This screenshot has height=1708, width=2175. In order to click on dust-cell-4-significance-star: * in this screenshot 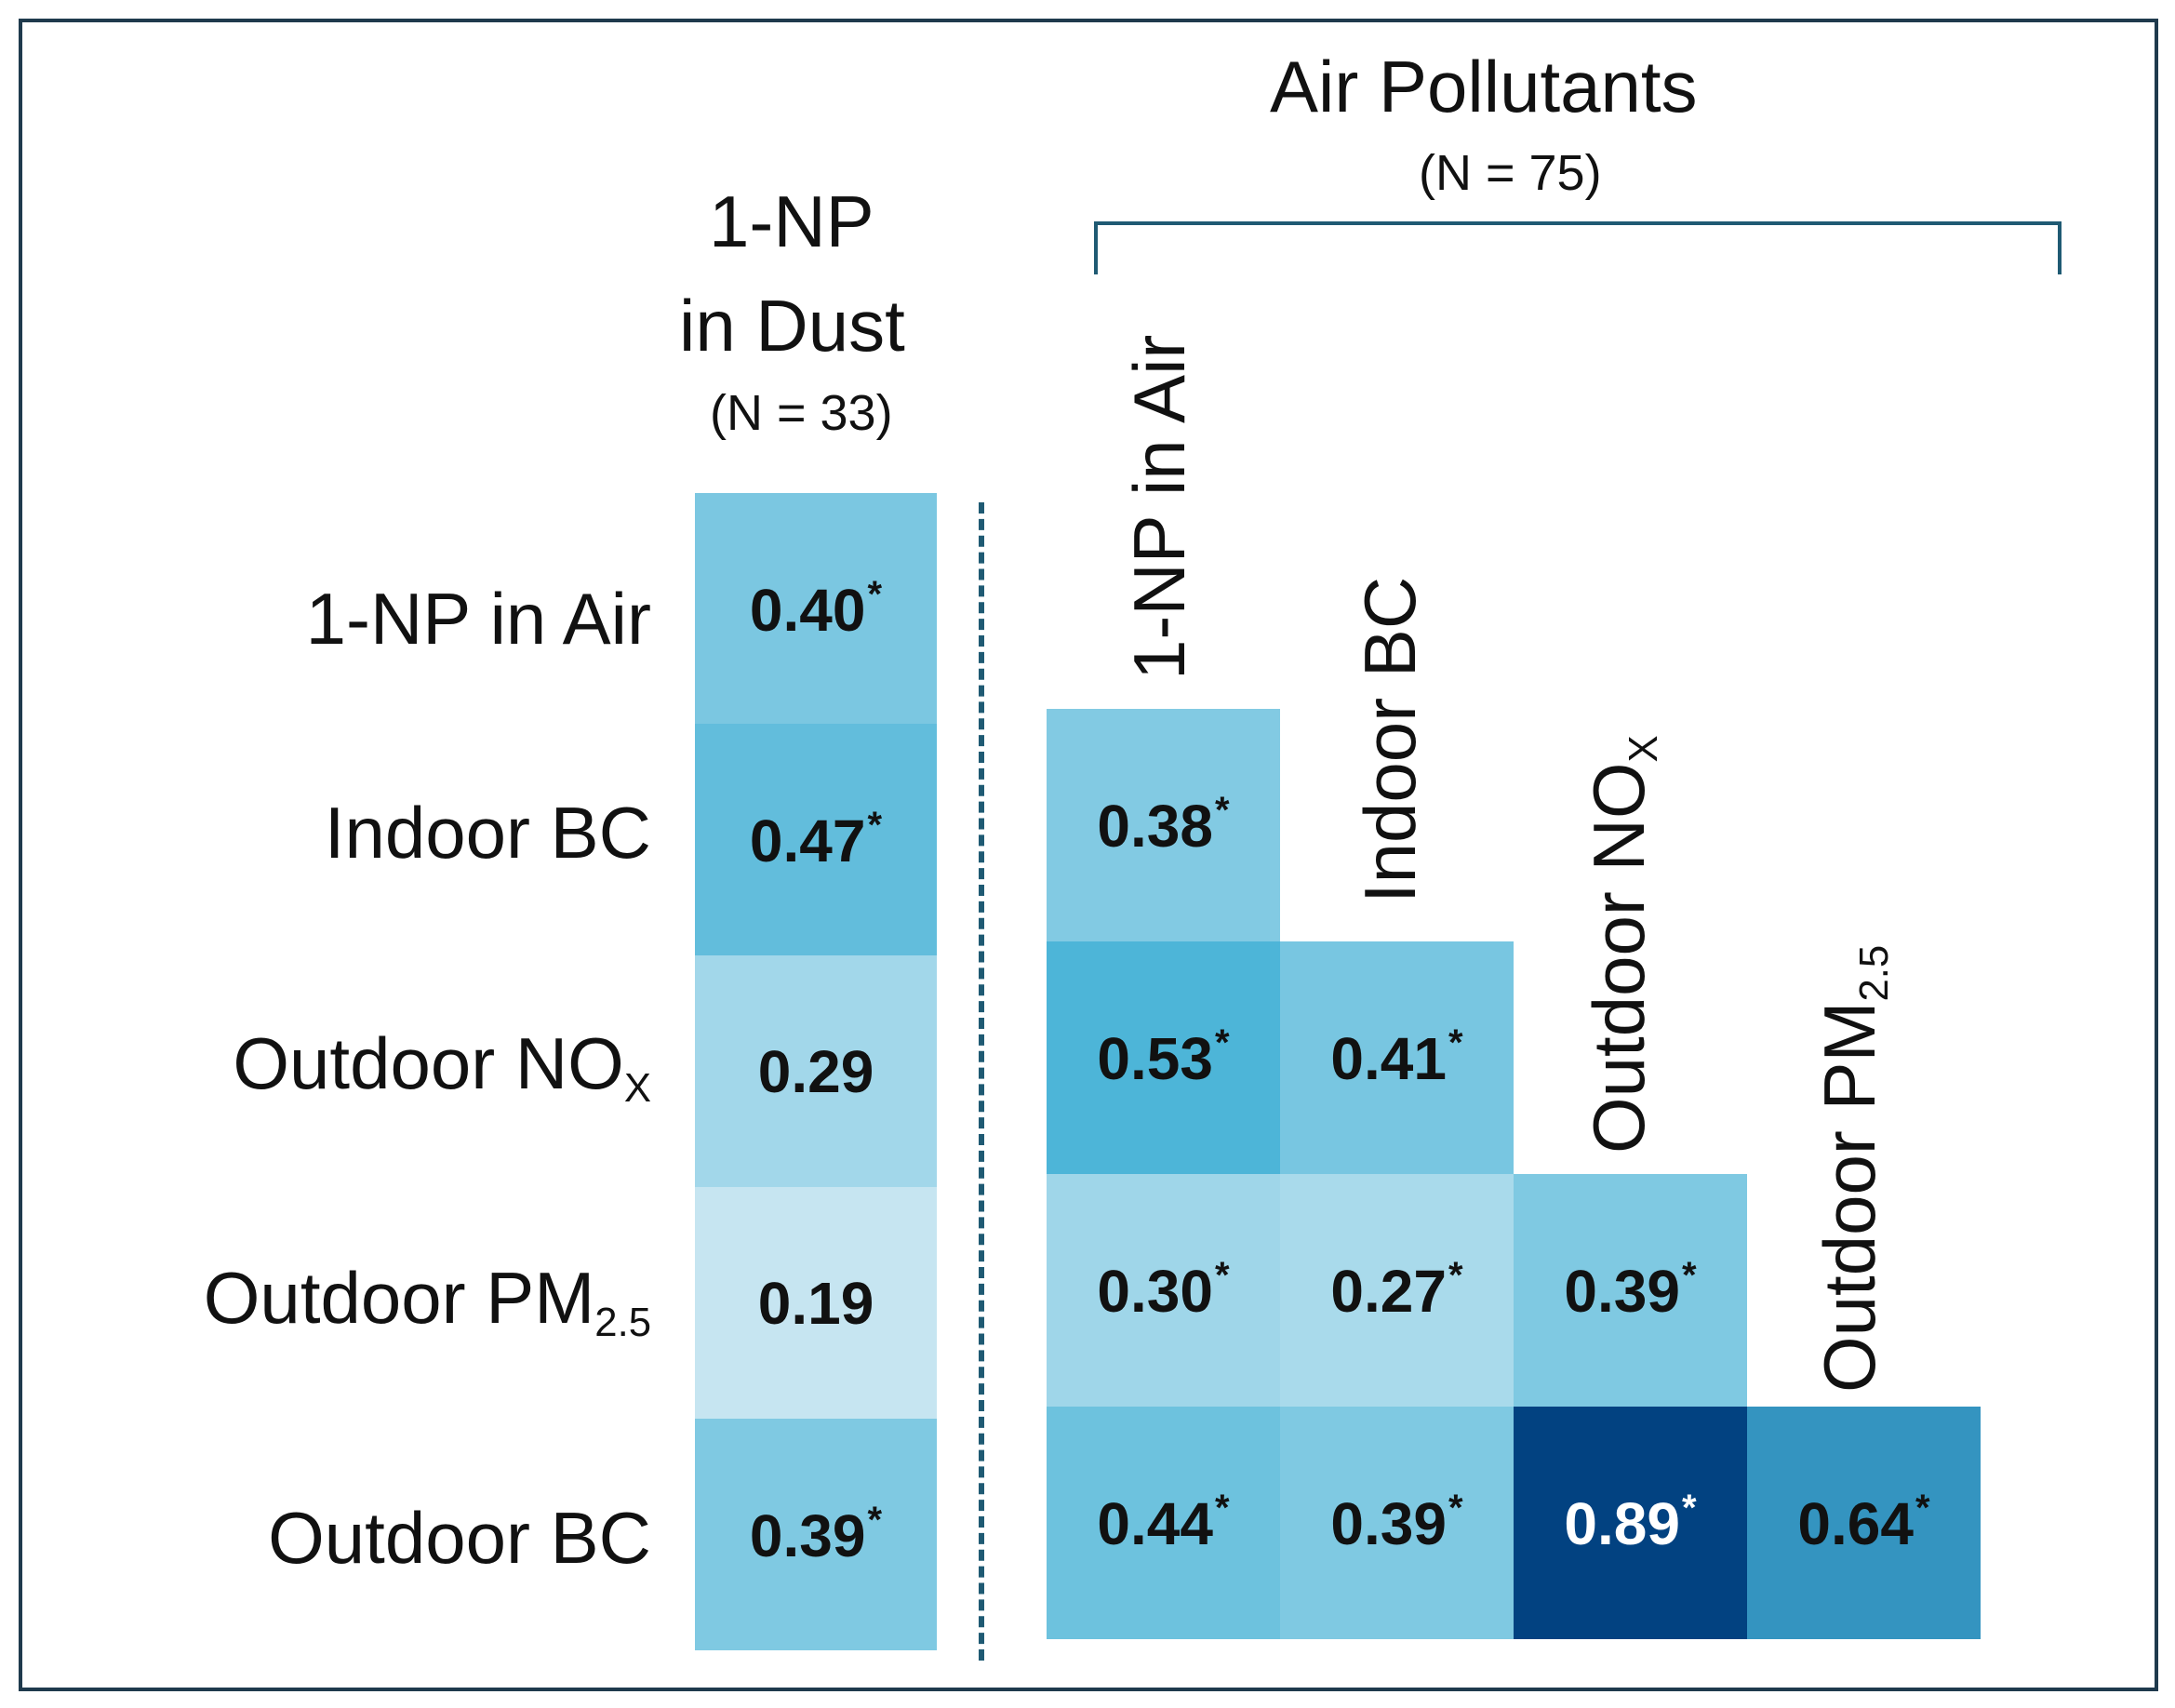, I will do `click(875, 1520)`.